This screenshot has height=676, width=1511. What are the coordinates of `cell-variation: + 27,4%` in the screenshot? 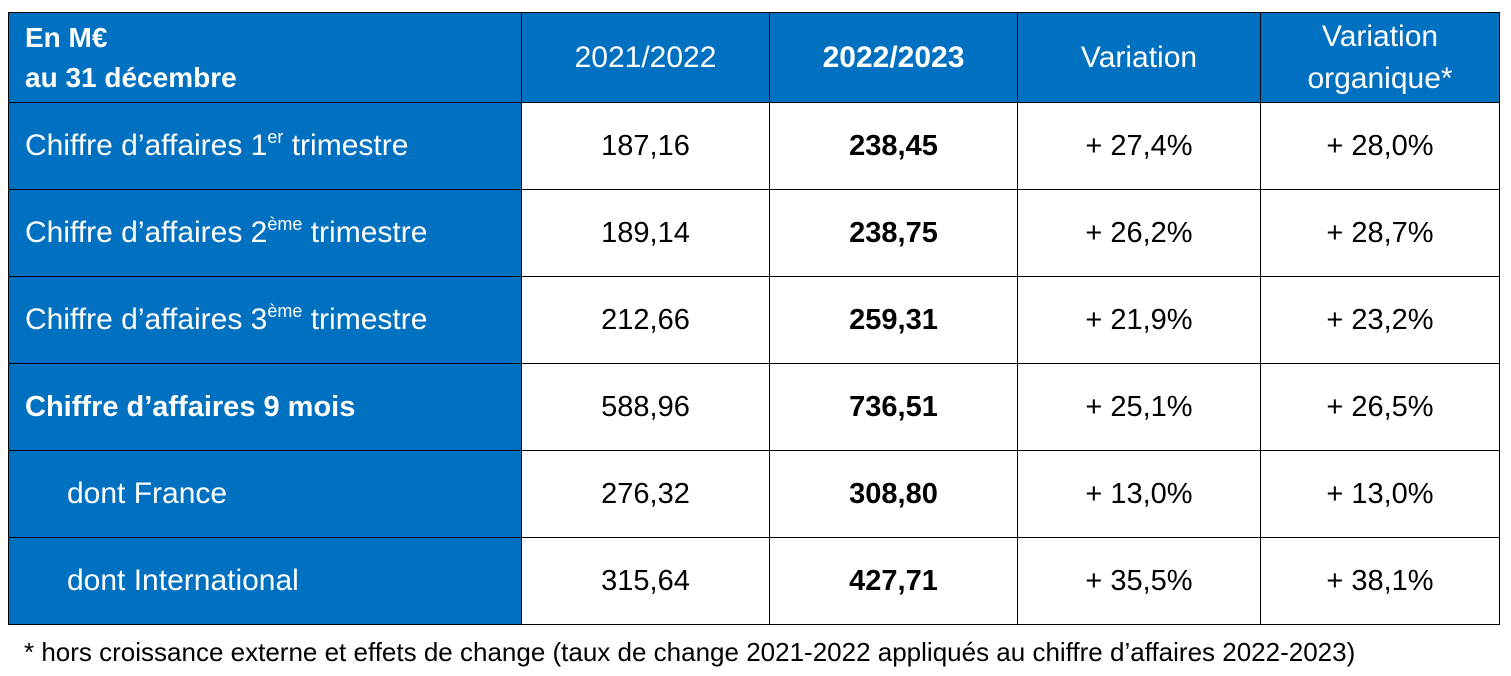 It's located at (1139, 146).